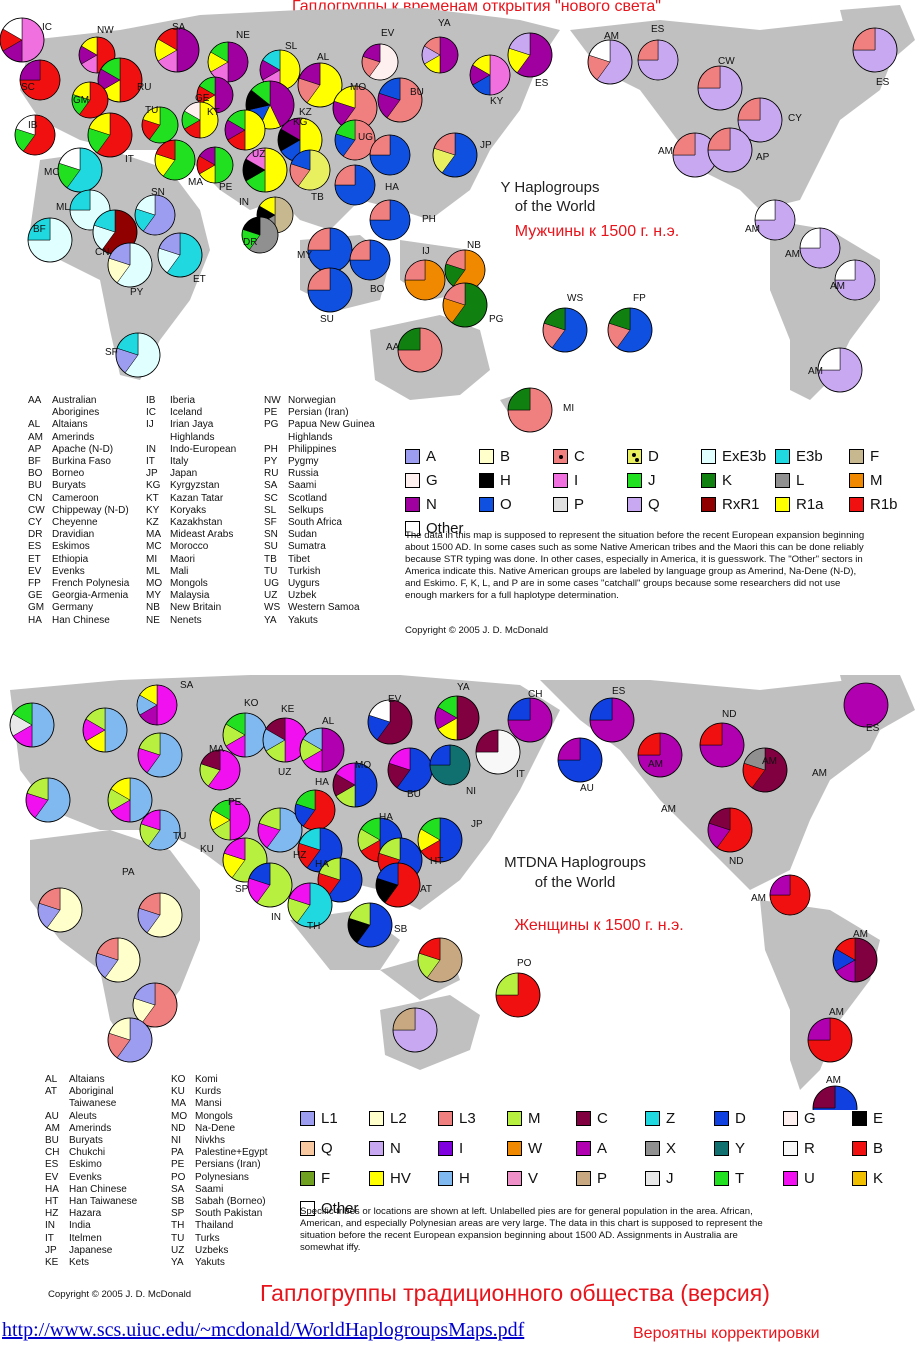 The height and width of the screenshot is (1347, 924). I want to click on abbrev-row: IT Italy, so click(205, 462).